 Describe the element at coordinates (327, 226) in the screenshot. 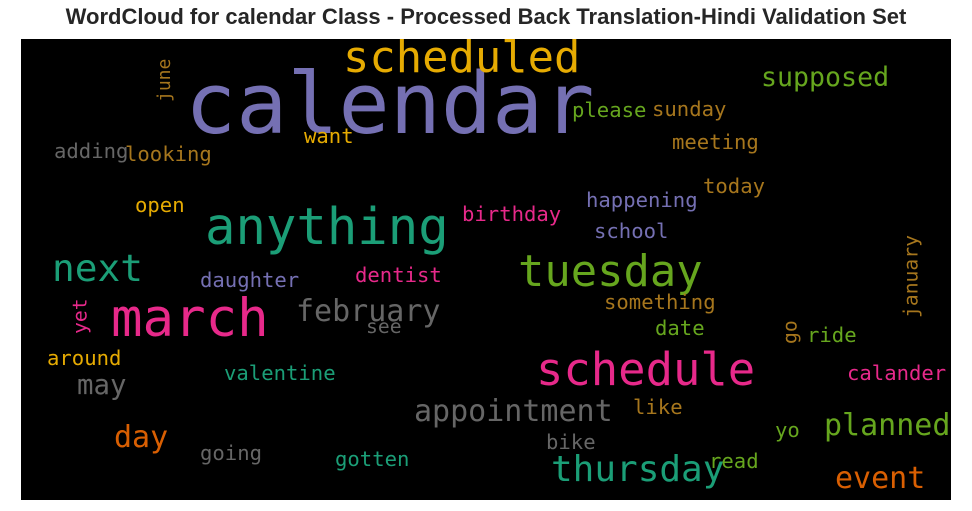

I see `word-anything: anything` at that location.